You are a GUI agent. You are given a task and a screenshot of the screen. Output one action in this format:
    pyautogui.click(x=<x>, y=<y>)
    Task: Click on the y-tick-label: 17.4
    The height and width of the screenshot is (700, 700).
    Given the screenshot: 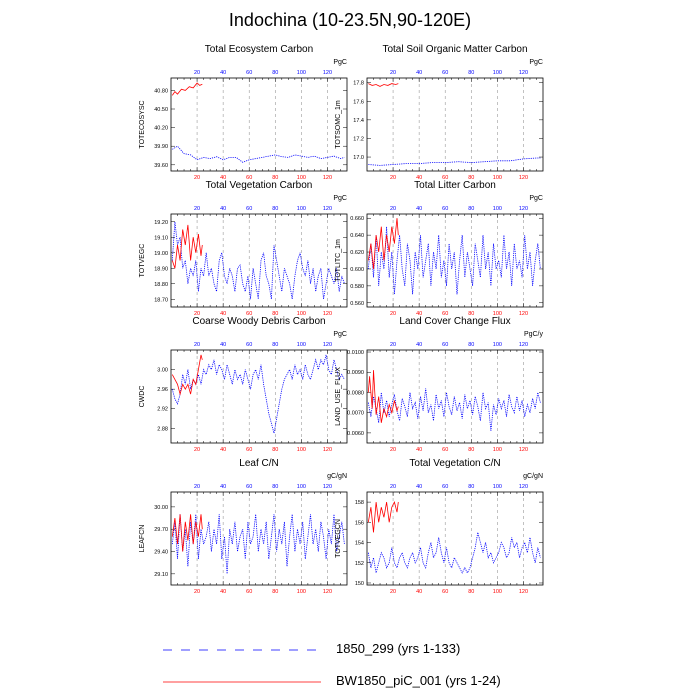 What is the action you would take?
    pyautogui.click(x=358, y=121)
    